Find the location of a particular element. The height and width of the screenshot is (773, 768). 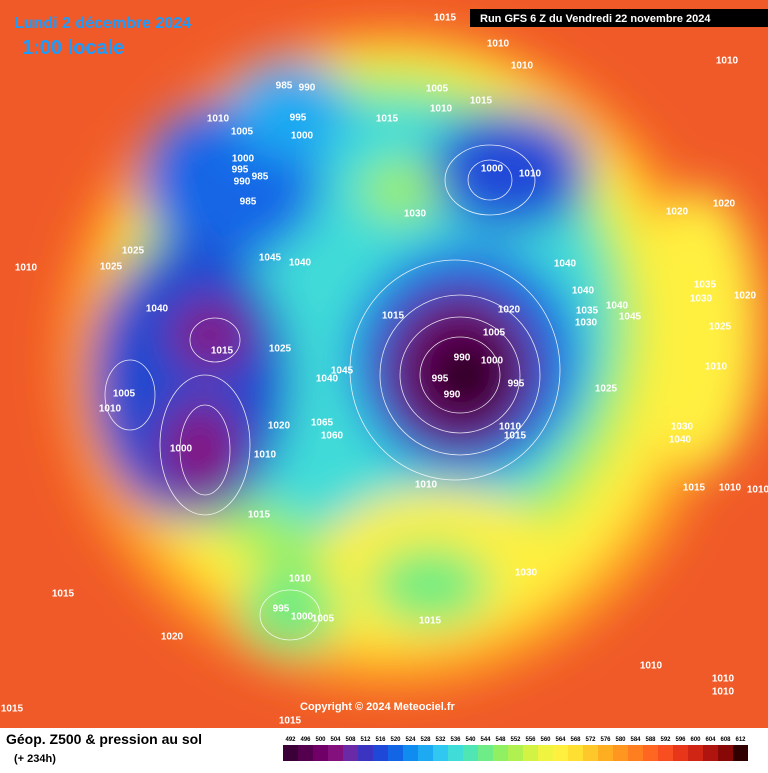

scale-label: 580 is located at coordinates (620, 740).